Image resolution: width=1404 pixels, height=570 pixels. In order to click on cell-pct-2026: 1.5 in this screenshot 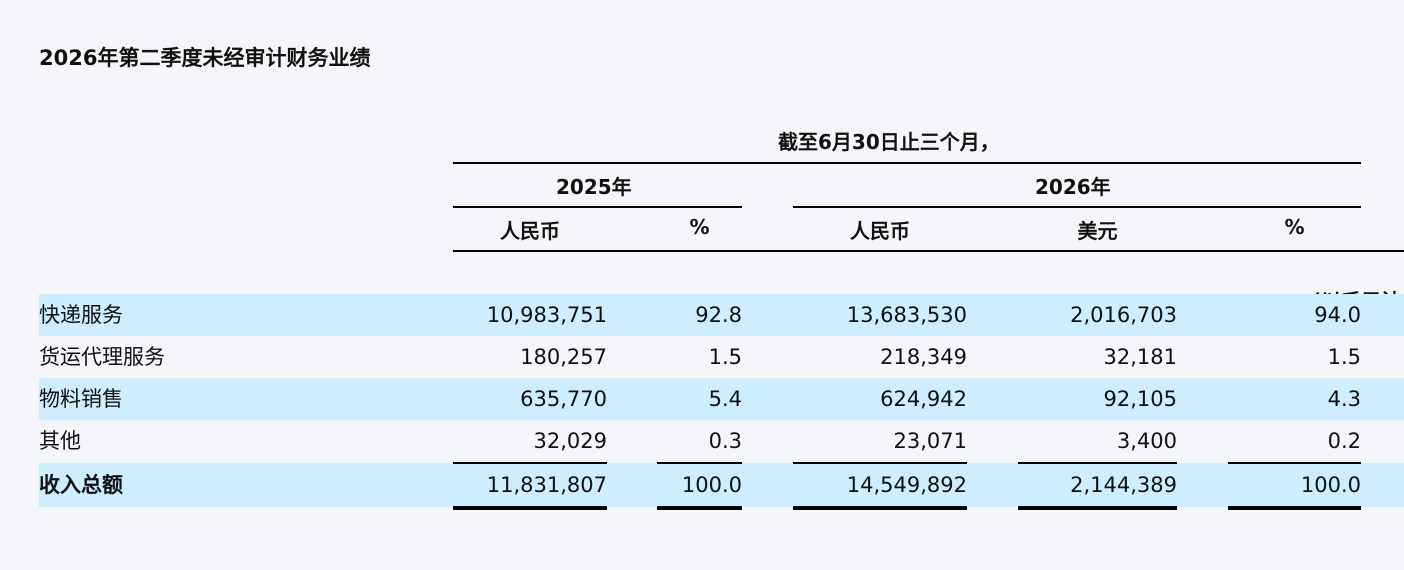, I will do `click(1344, 357)`.